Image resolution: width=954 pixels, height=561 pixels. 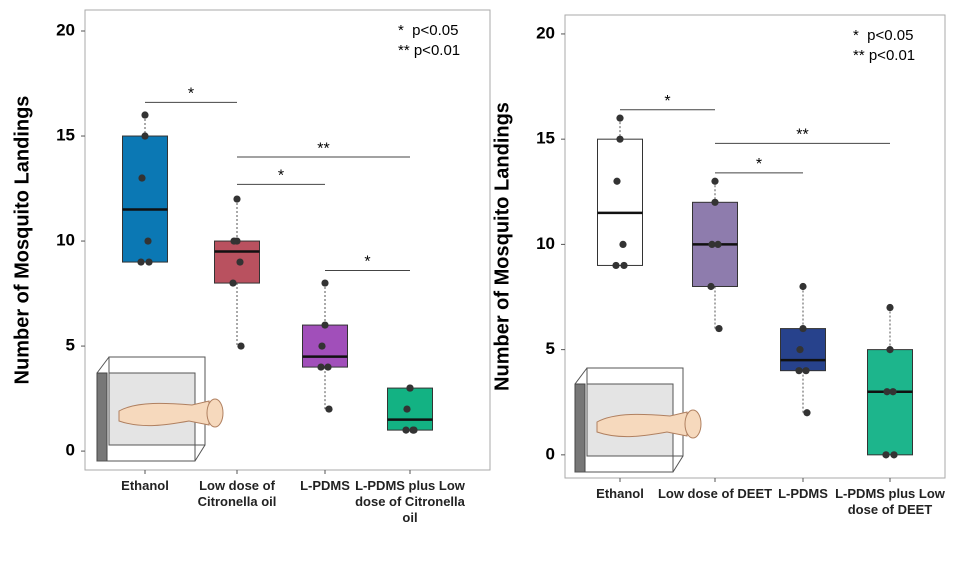 I want to click on x-tick-label: L-PDMS plus Low dose of DEET, so click(x=890, y=501).